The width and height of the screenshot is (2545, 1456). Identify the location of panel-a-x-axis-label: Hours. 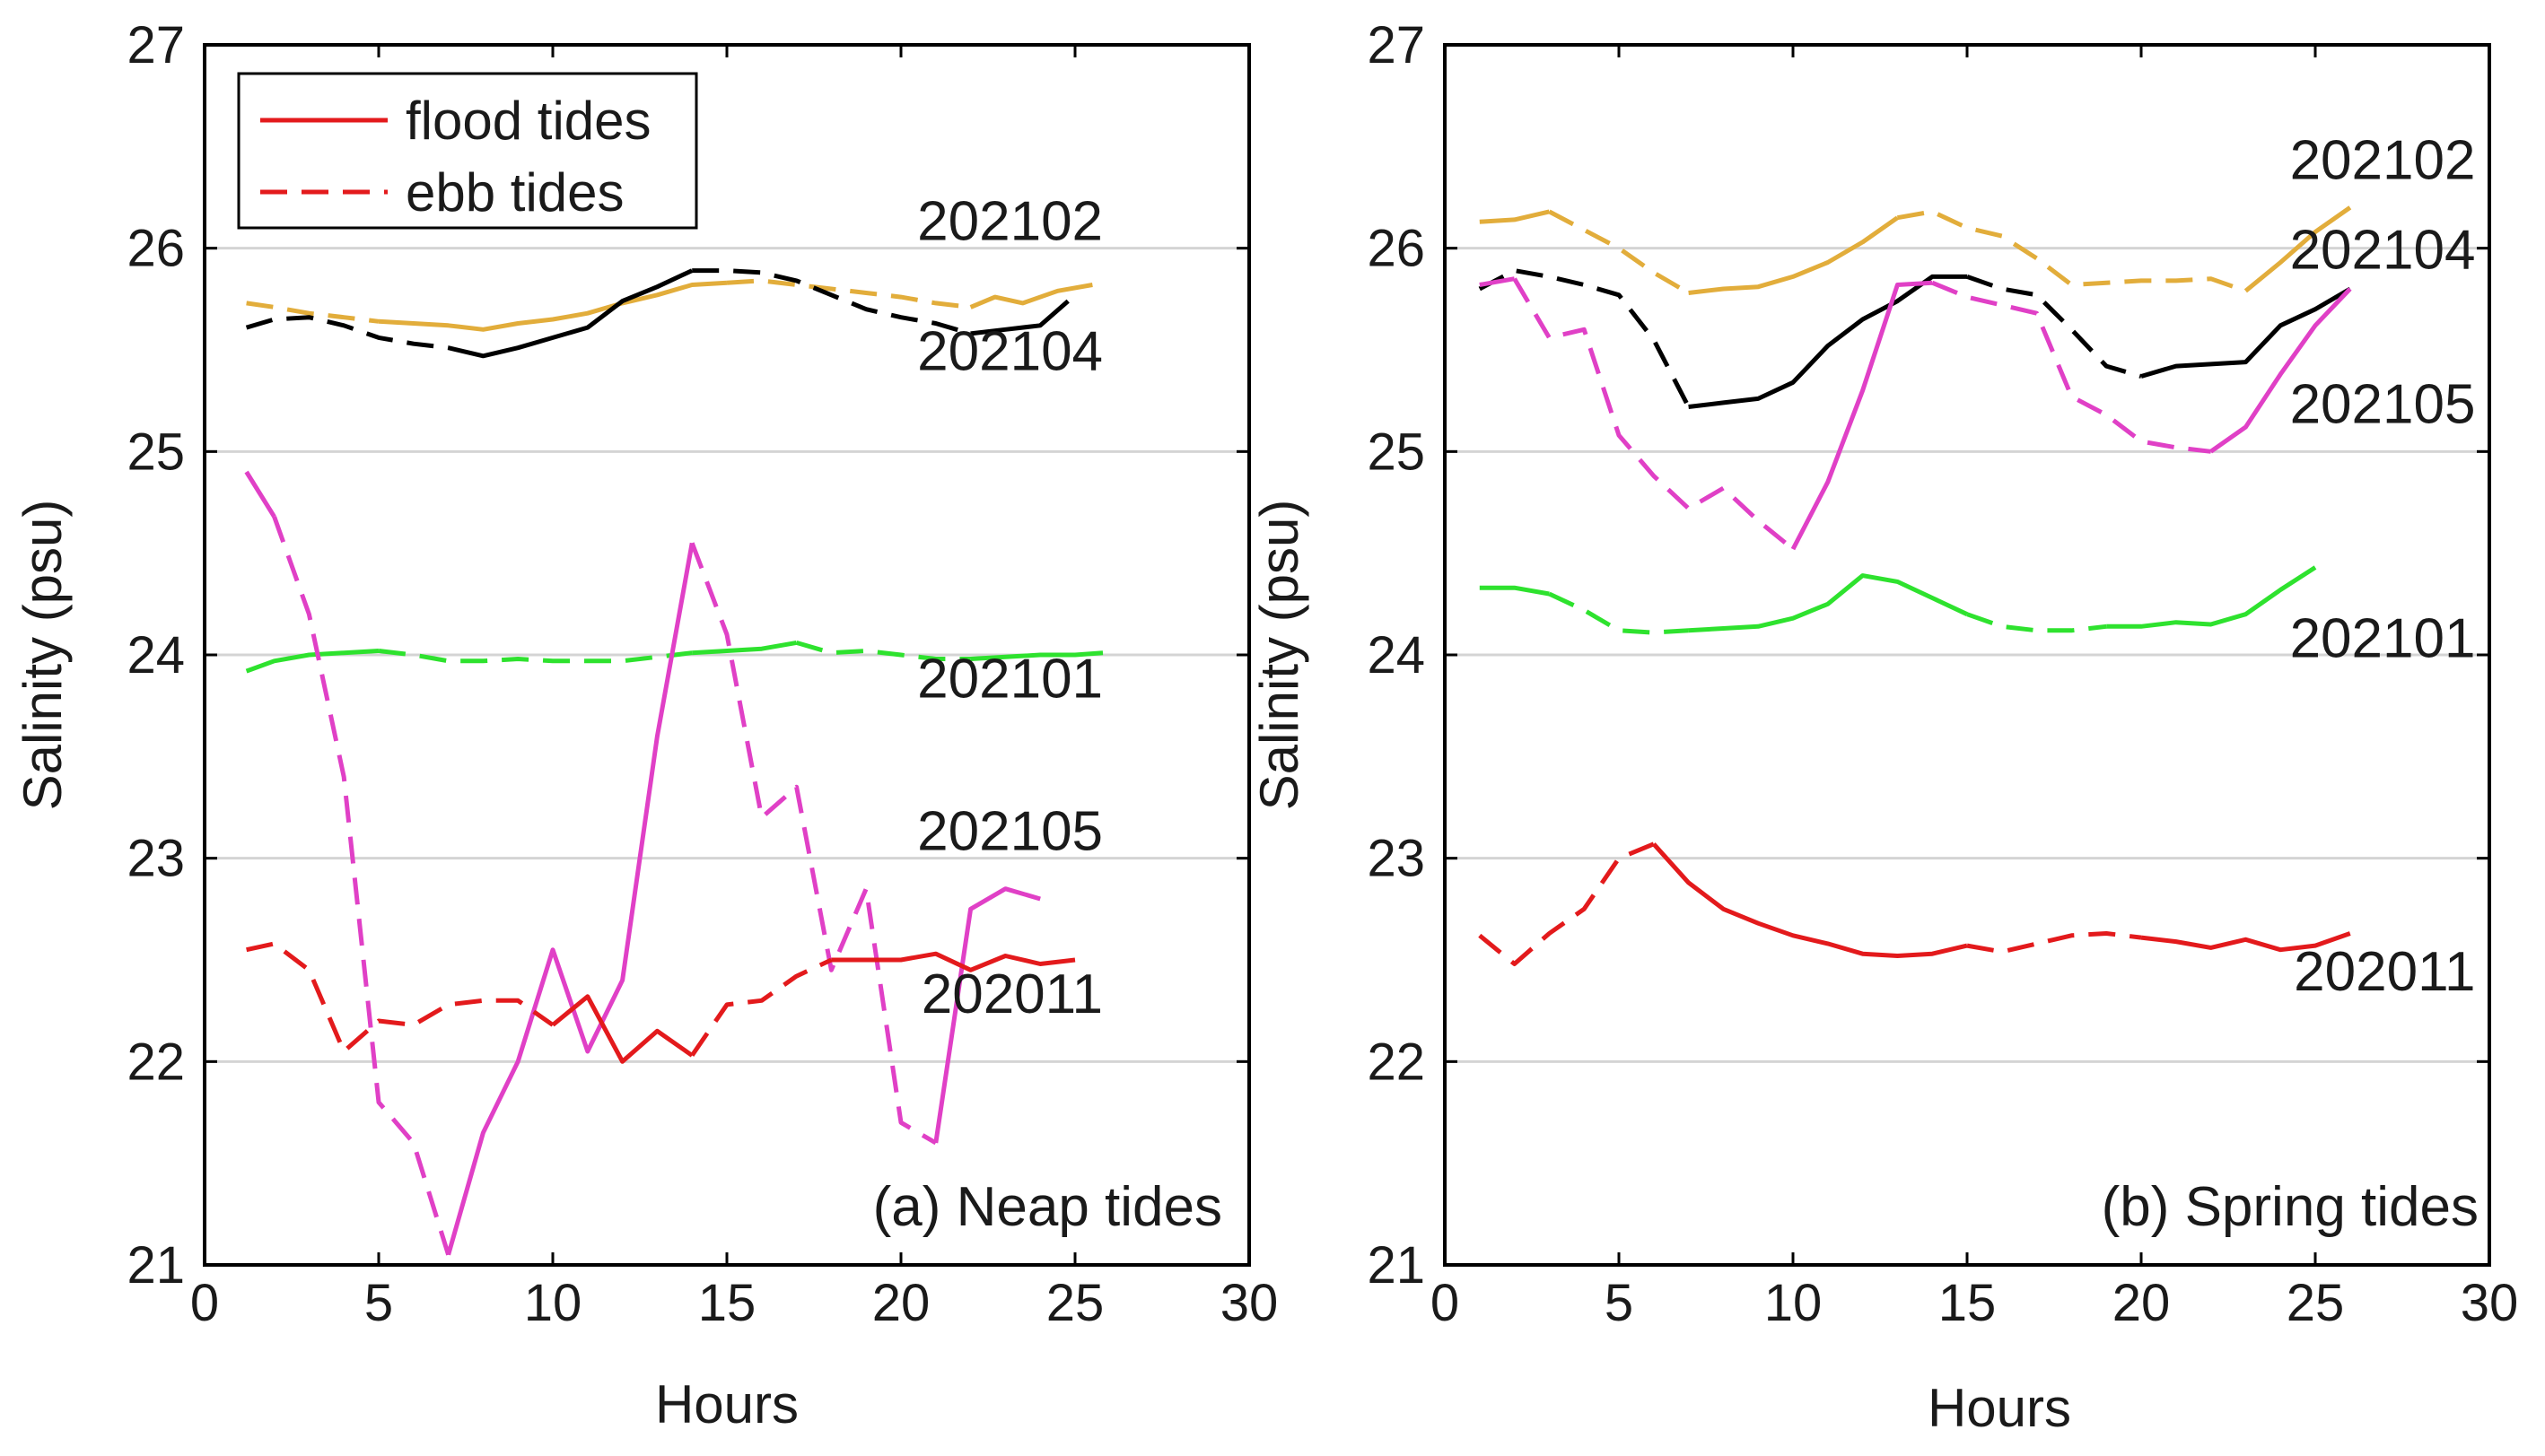
(727, 1404).